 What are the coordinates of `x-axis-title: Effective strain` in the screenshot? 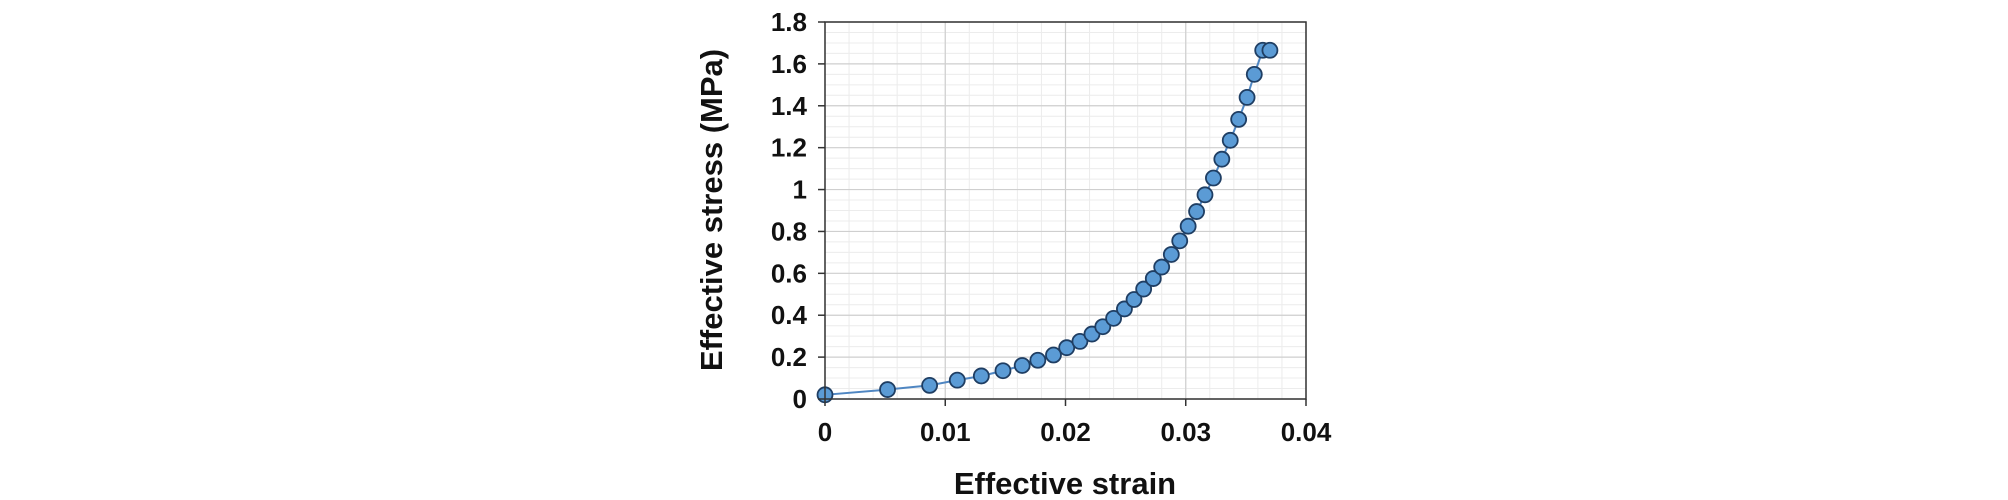 It's located at (1065, 483).